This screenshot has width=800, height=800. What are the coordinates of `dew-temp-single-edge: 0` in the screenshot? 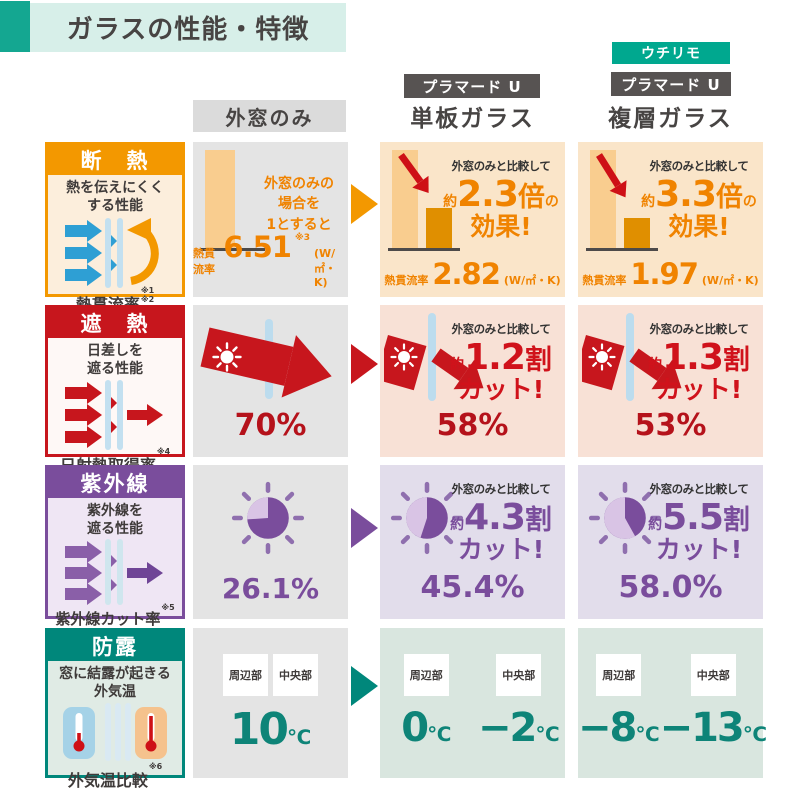 It's located at (415, 728).